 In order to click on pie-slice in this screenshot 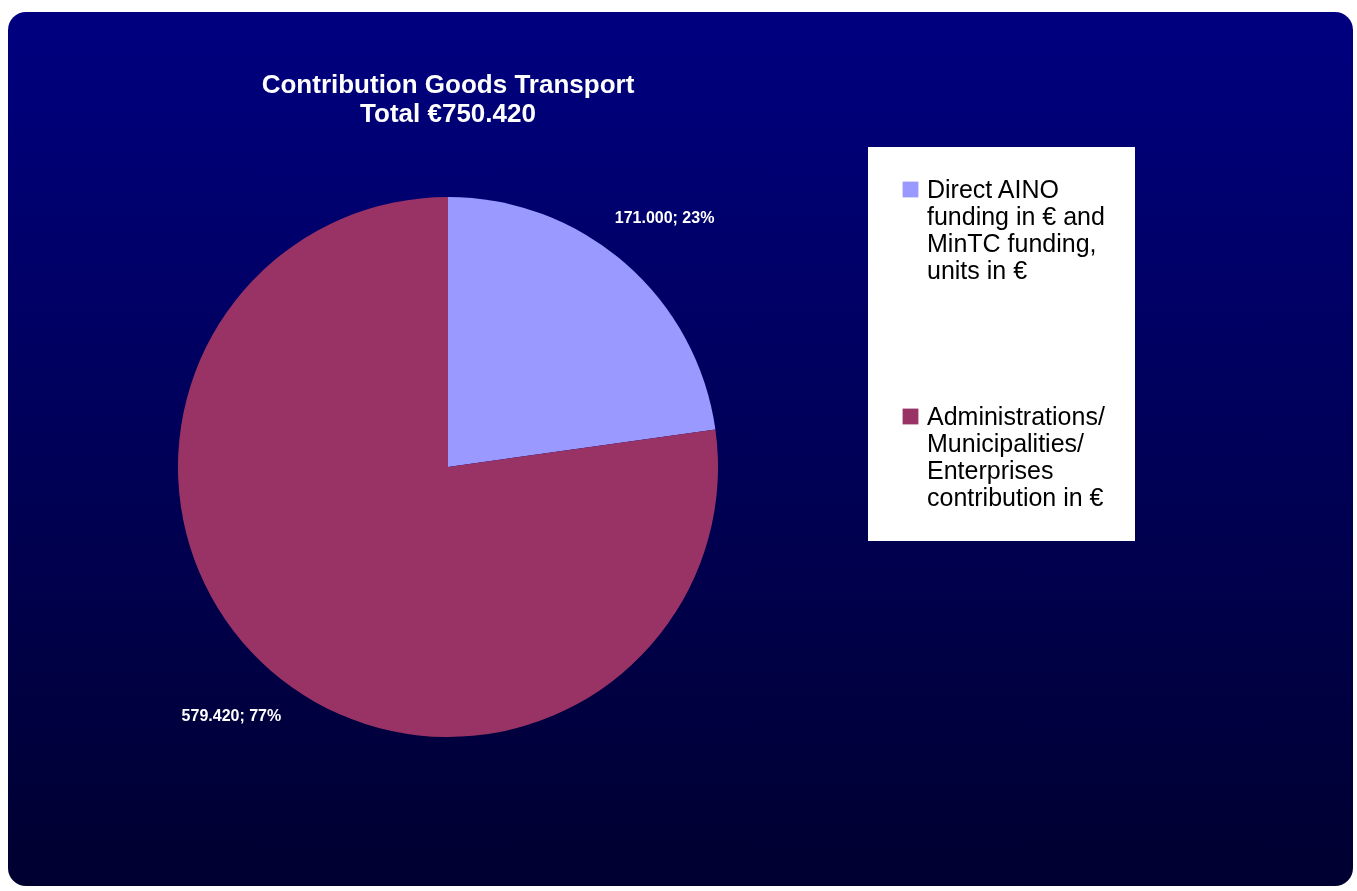, I will do `click(582, 332)`.